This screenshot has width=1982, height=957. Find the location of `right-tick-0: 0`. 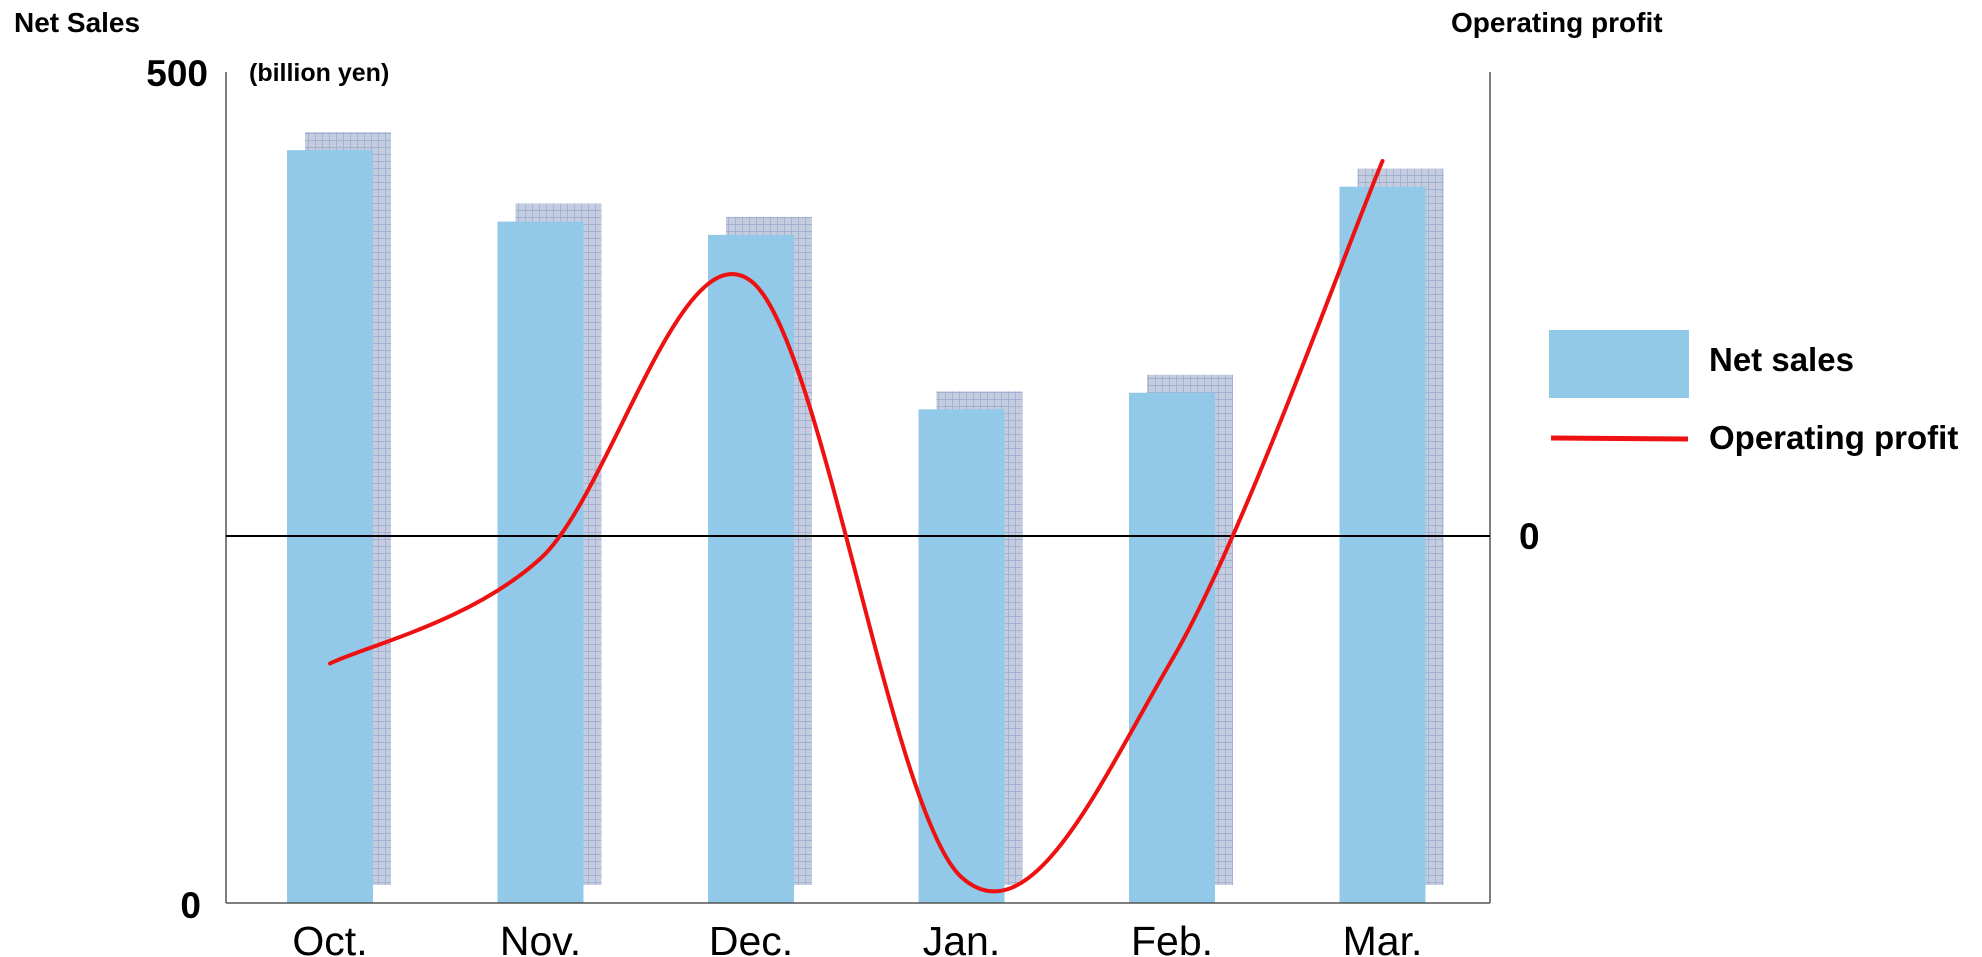

right-tick-0: 0 is located at coordinates (1529, 536).